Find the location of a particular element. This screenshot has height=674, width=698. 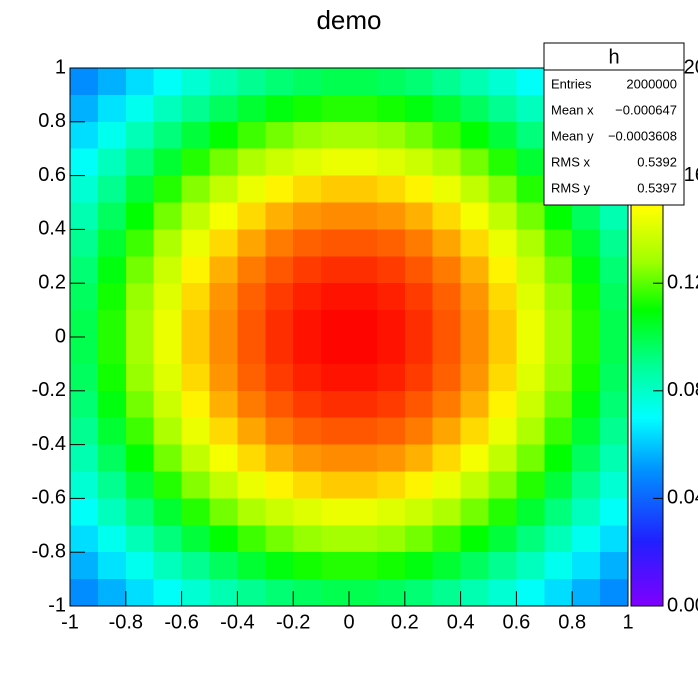

x-tick-label: -1 is located at coordinates (70, 622).